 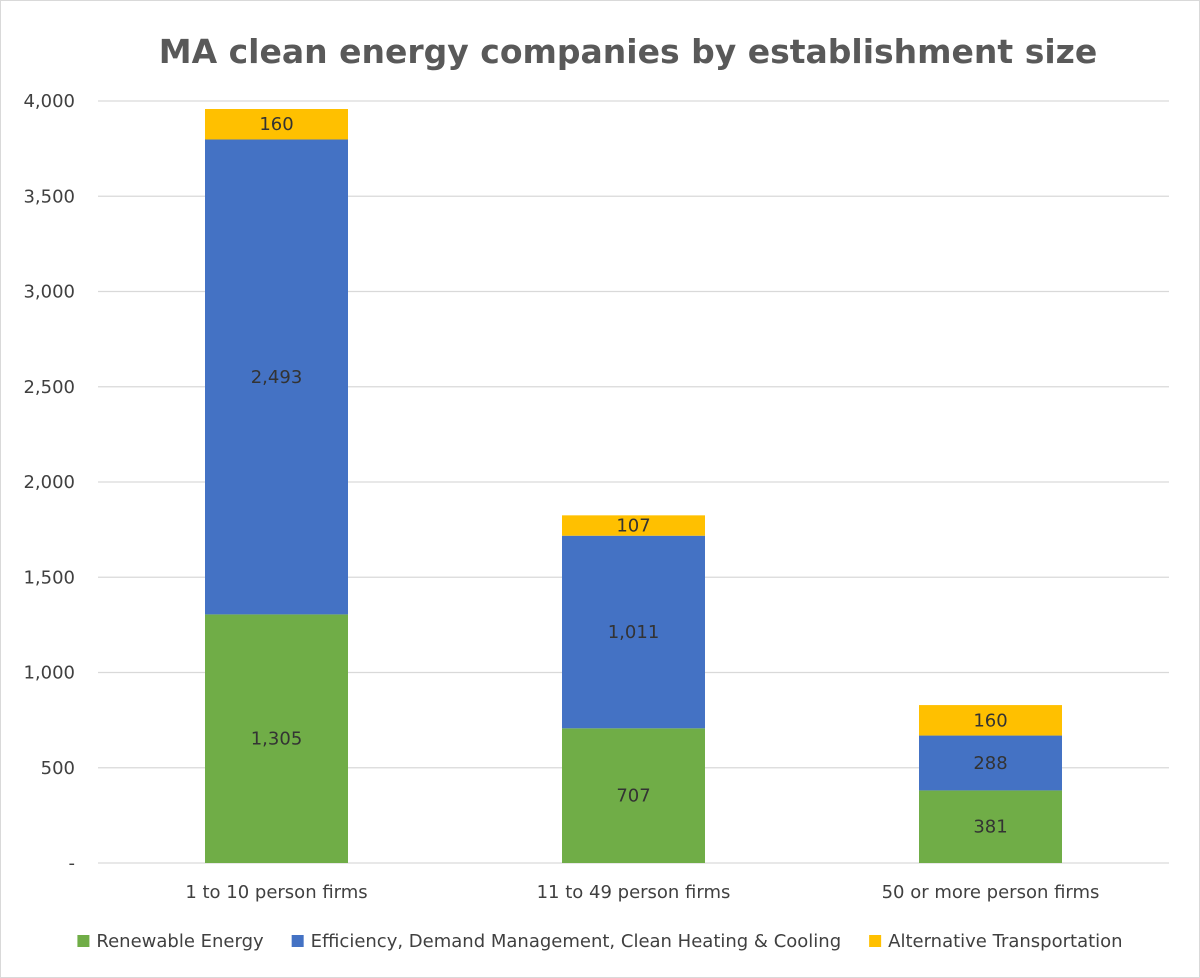 I want to click on x-tick-label: 11 to 49 person firms, so click(x=634, y=892).